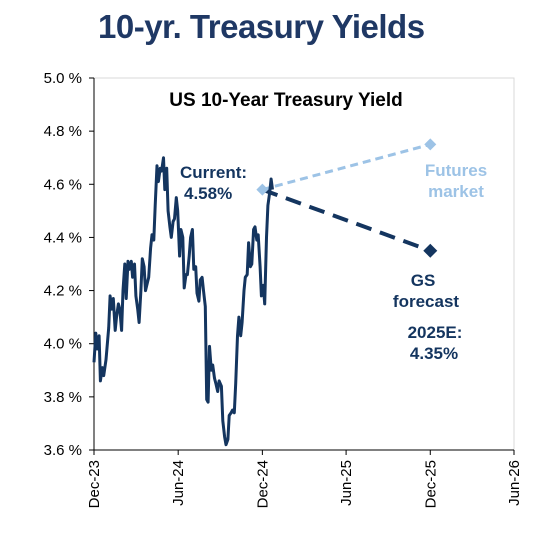  What do you see at coordinates (430, 484) in the screenshot?
I see `x-tick-label: Dec-25` at bounding box center [430, 484].